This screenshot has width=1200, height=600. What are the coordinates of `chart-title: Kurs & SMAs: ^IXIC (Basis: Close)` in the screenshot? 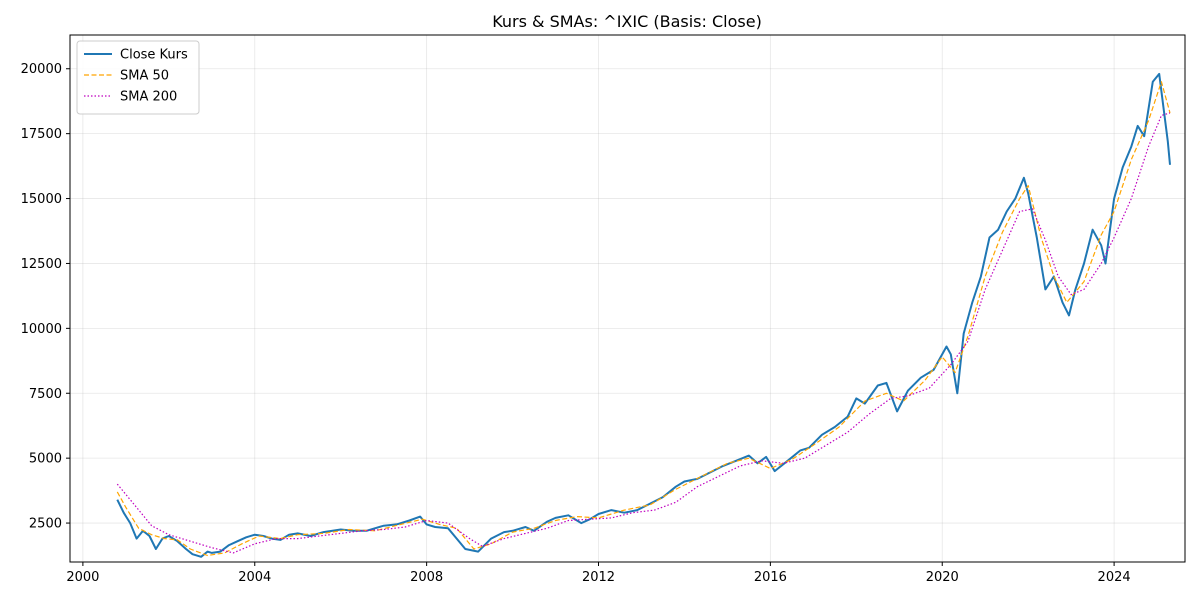 It's located at (627, 21).